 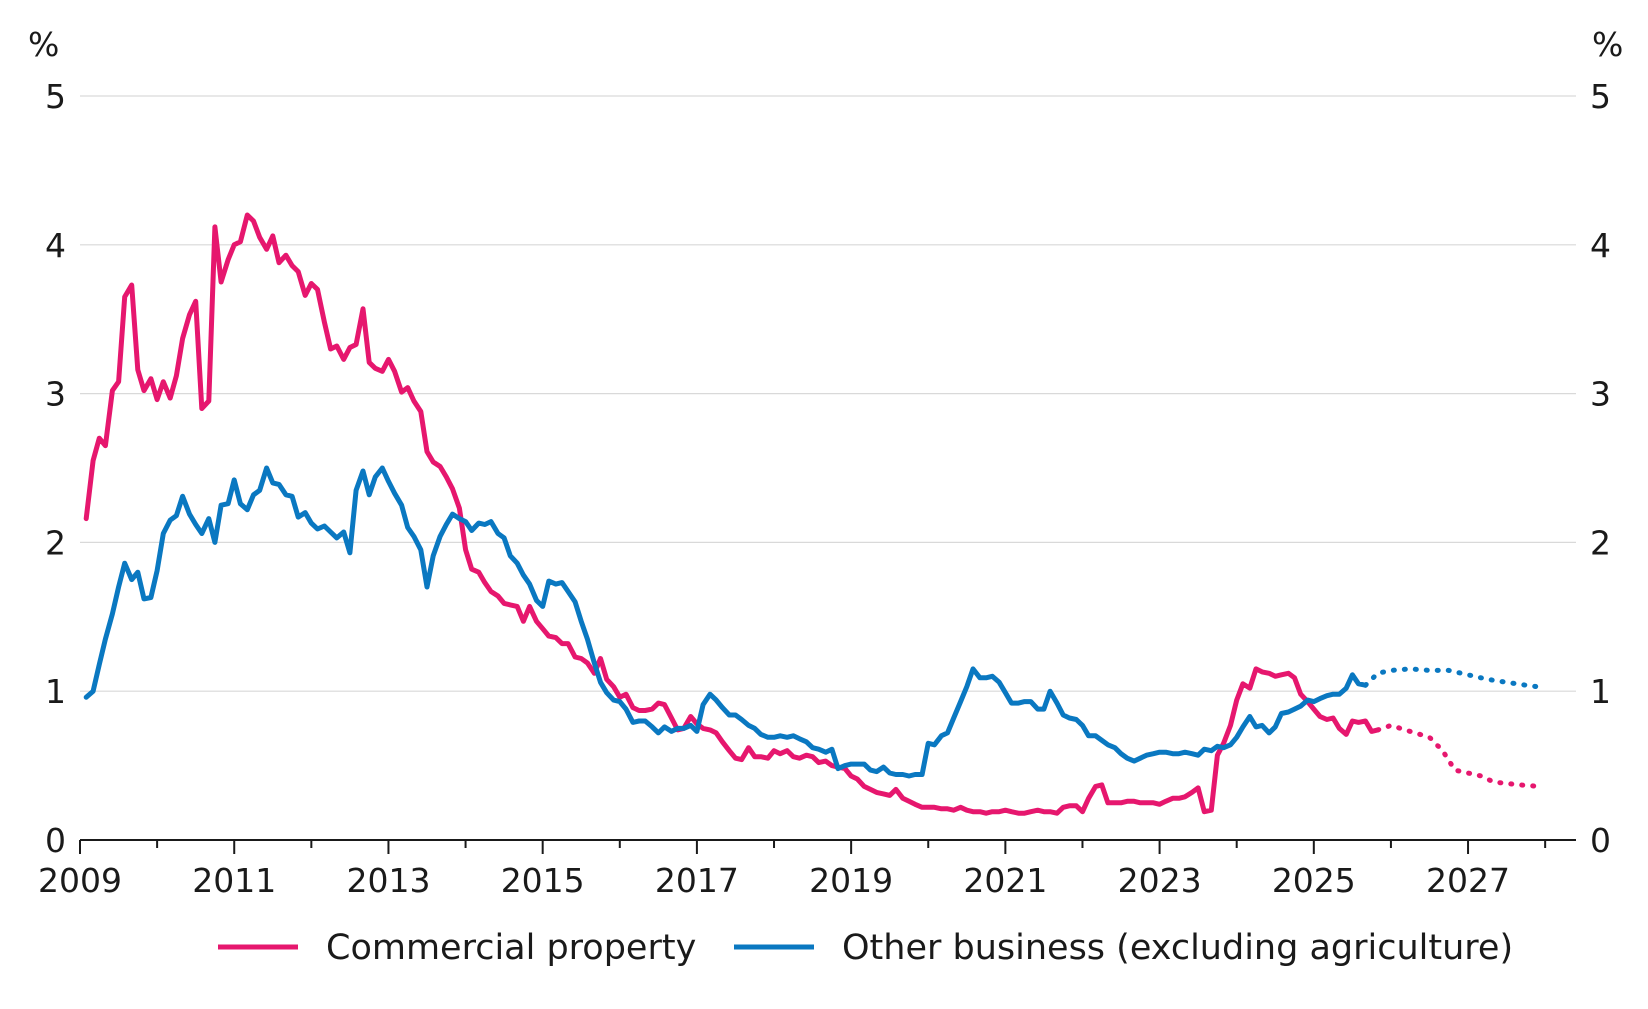 I want to click on y-tick-label-right: 2, so click(x=1600, y=542).